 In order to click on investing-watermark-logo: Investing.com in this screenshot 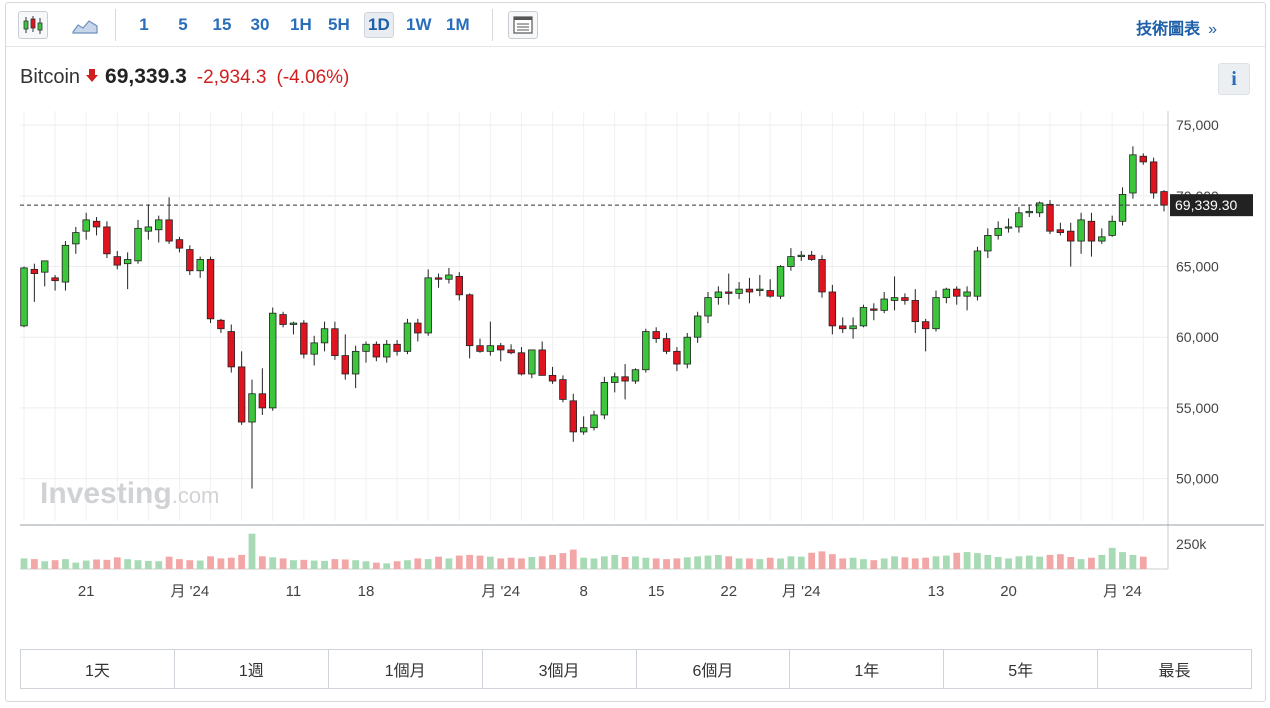, I will do `click(129, 493)`.